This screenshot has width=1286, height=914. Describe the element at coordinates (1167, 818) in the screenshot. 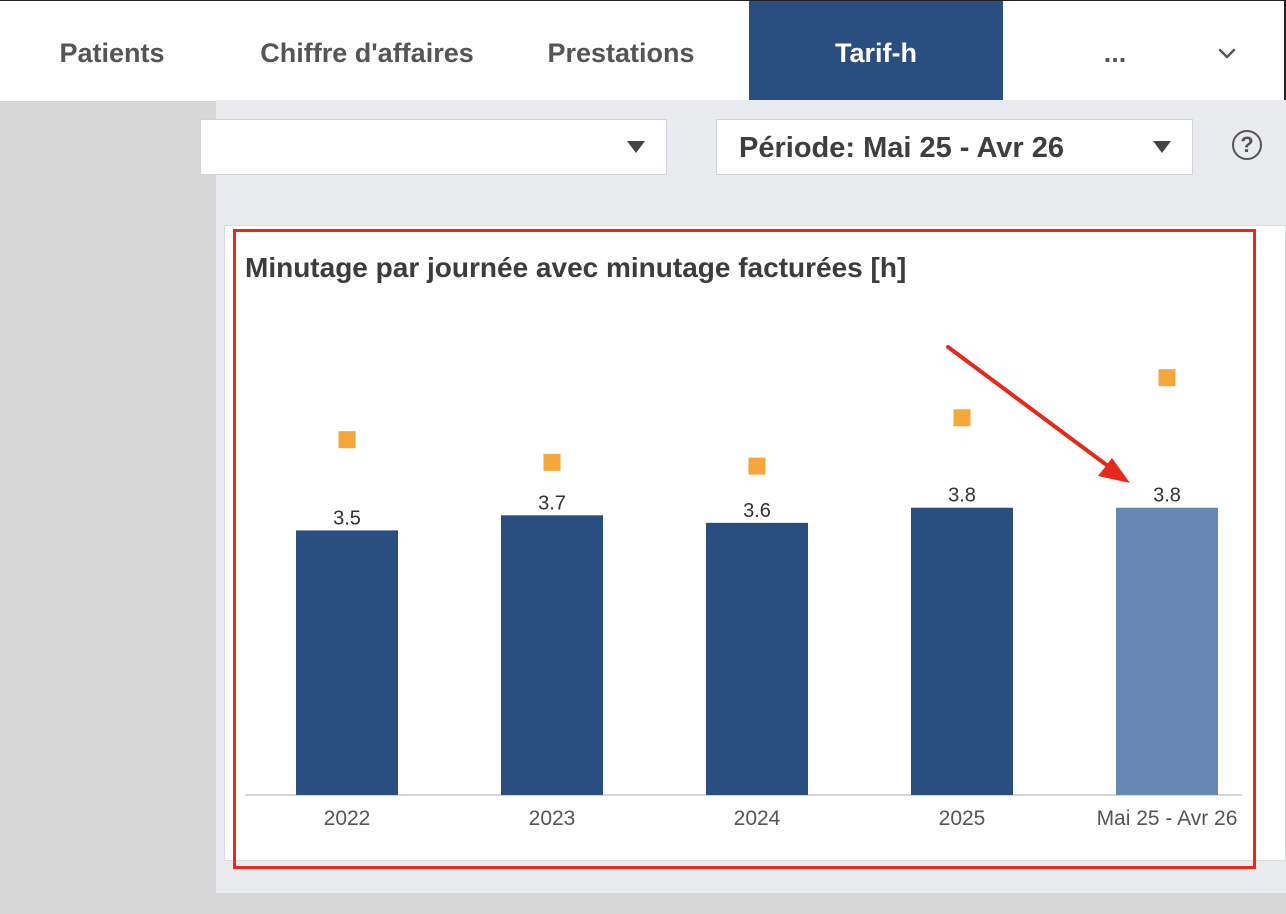

I see `x-tick-label: Mai 25 - Avr 26` at that location.